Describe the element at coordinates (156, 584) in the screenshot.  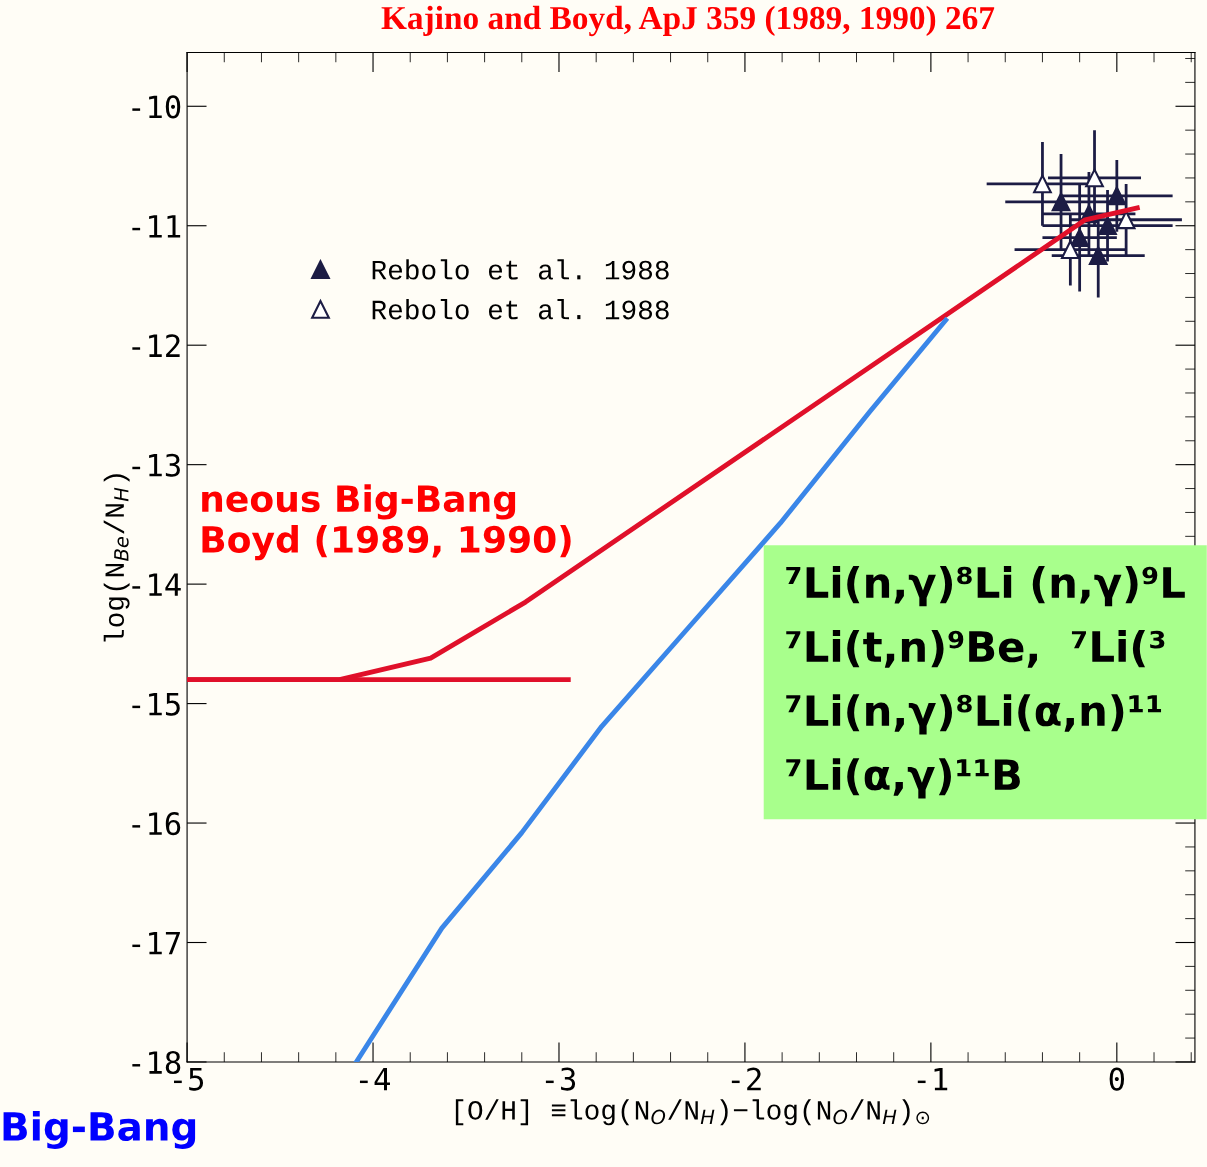
I see `y-tick-label: -14` at that location.